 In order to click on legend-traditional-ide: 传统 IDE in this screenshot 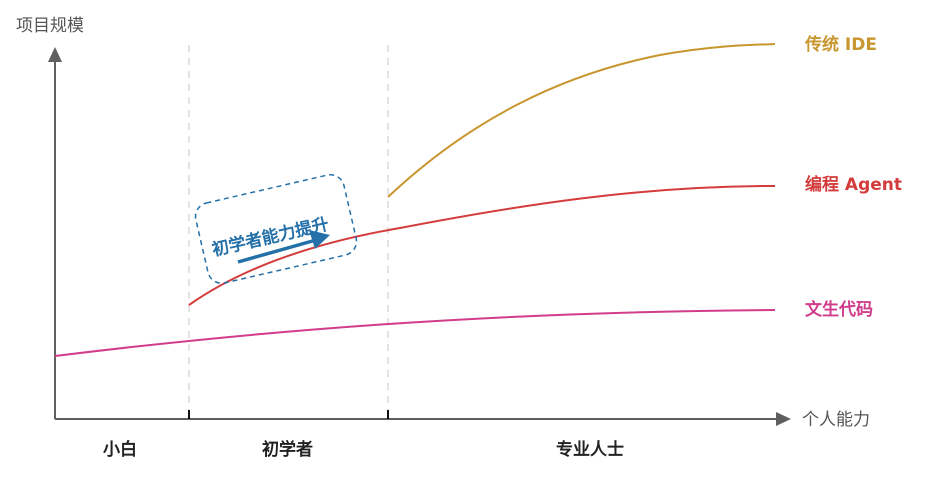, I will do `click(841, 45)`.